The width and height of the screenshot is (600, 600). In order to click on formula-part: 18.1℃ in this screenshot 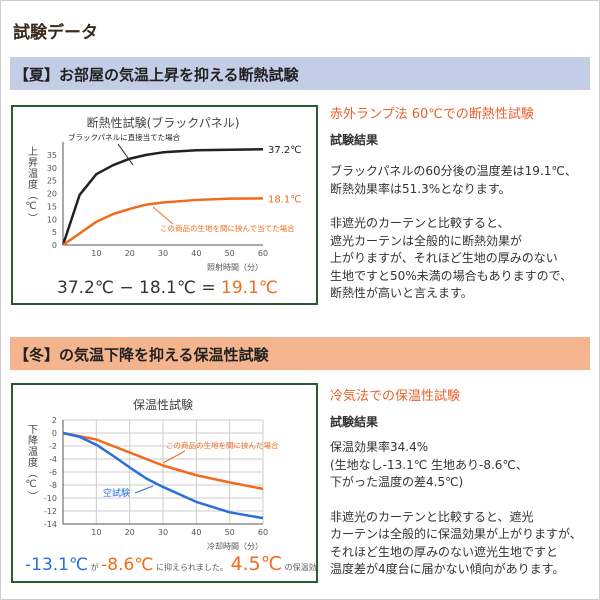, I will do `click(167, 288)`.